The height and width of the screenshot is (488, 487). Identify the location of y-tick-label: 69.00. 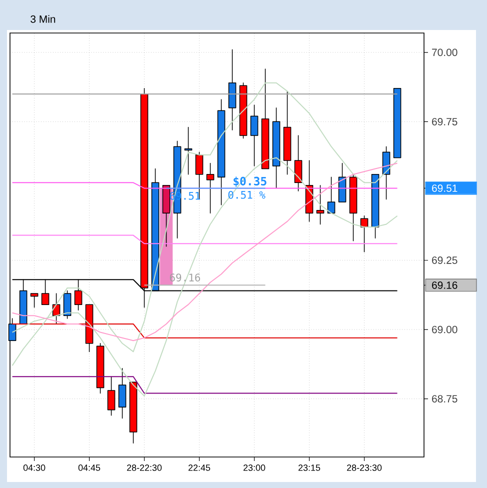
(445, 330).